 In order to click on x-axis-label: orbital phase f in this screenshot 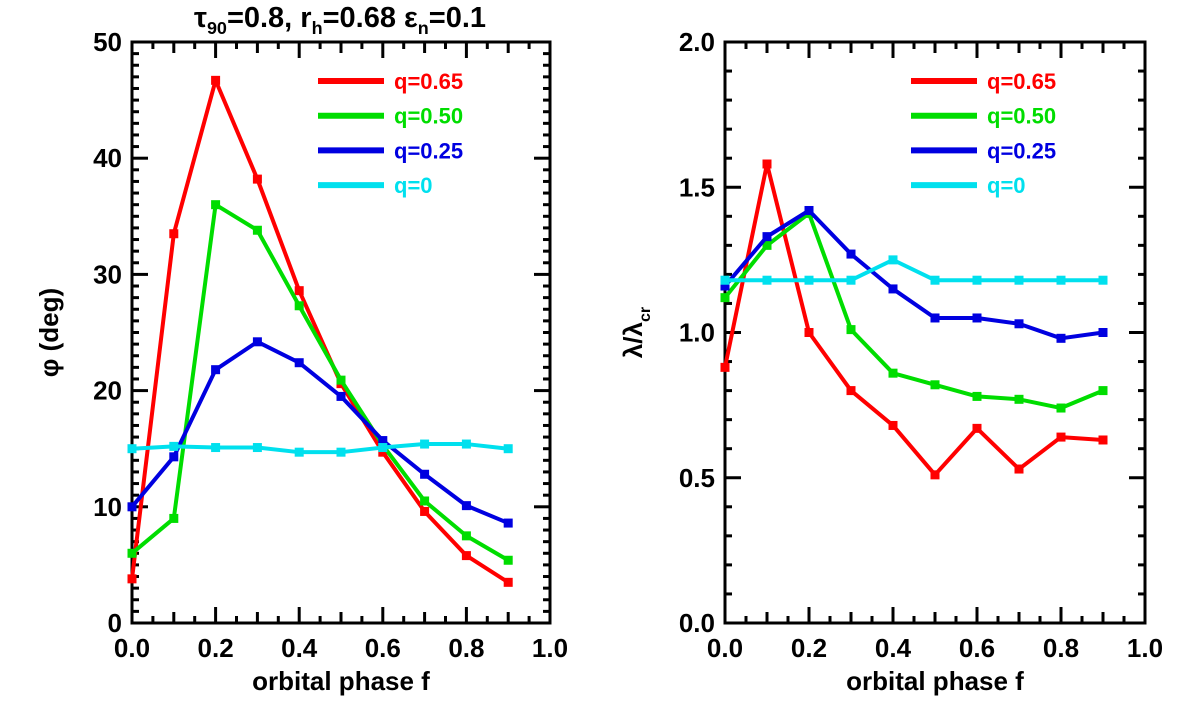, I will do `click(341, 681)`.